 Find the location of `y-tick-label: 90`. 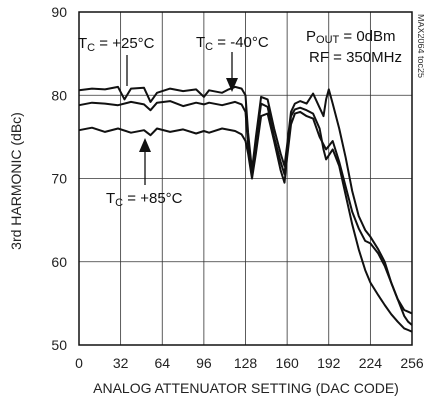

y-tick-label: 90 is located at coordinates (59, 12).